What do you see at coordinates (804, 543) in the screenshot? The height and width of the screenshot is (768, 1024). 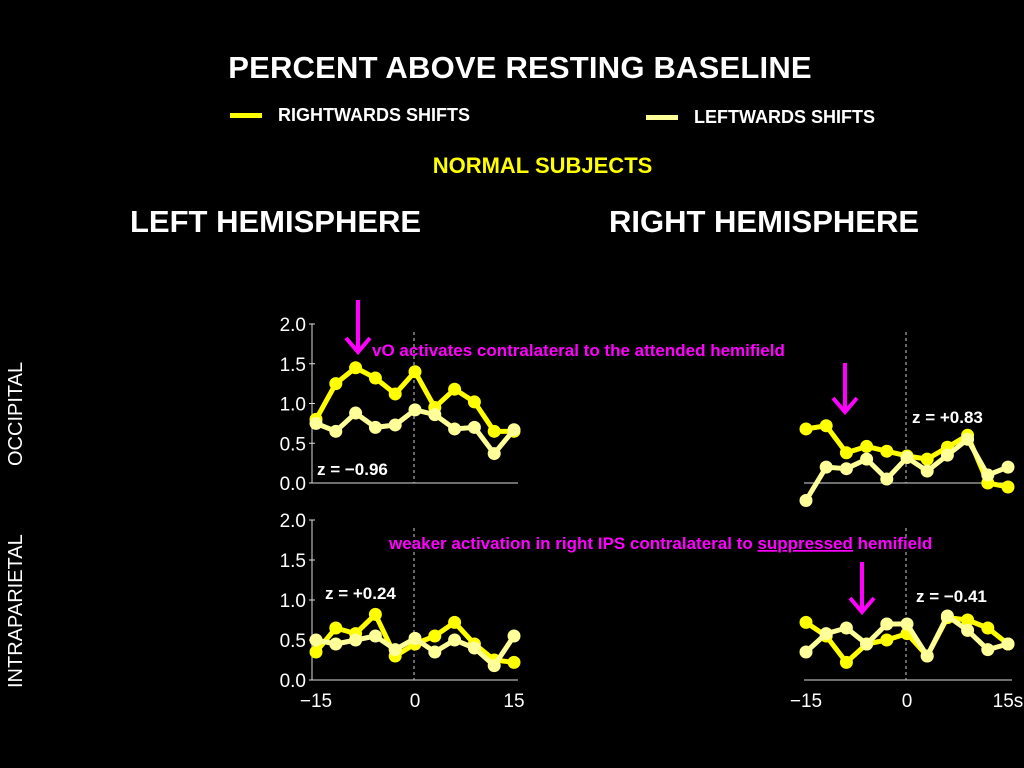 I see `annotation-bottom-underlined: suppressed` at bounding box center [804, 543].